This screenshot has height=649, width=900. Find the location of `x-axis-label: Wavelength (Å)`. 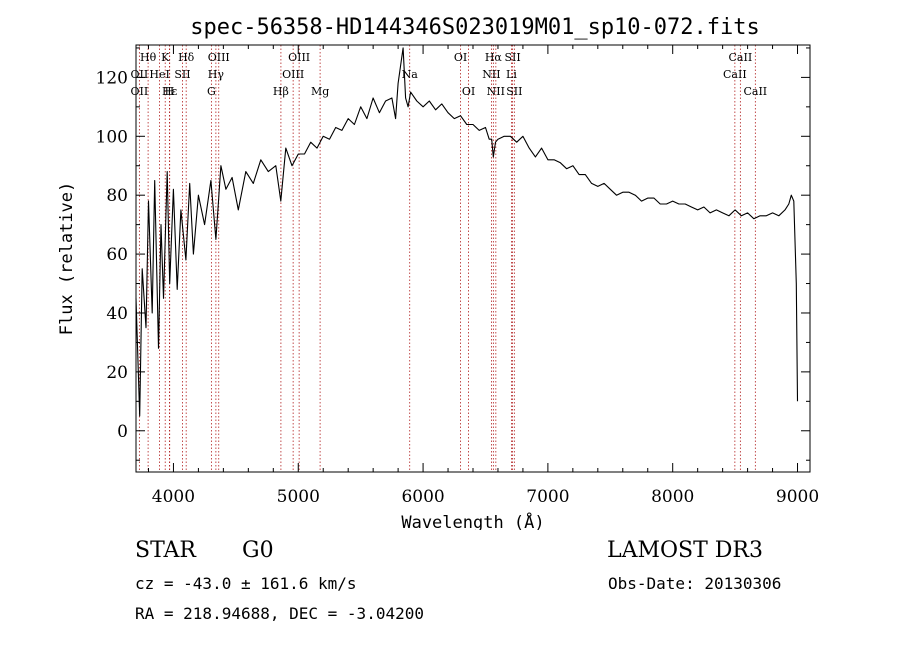

x-axis-label: Wavelength (Å) is located at coordinates (472, 520).